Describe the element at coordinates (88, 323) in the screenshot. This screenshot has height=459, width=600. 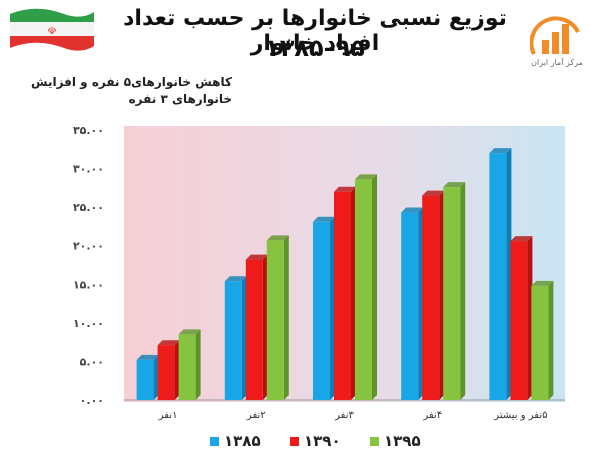
I see `y-tick-label: ۱۰.۰۰` at that location.